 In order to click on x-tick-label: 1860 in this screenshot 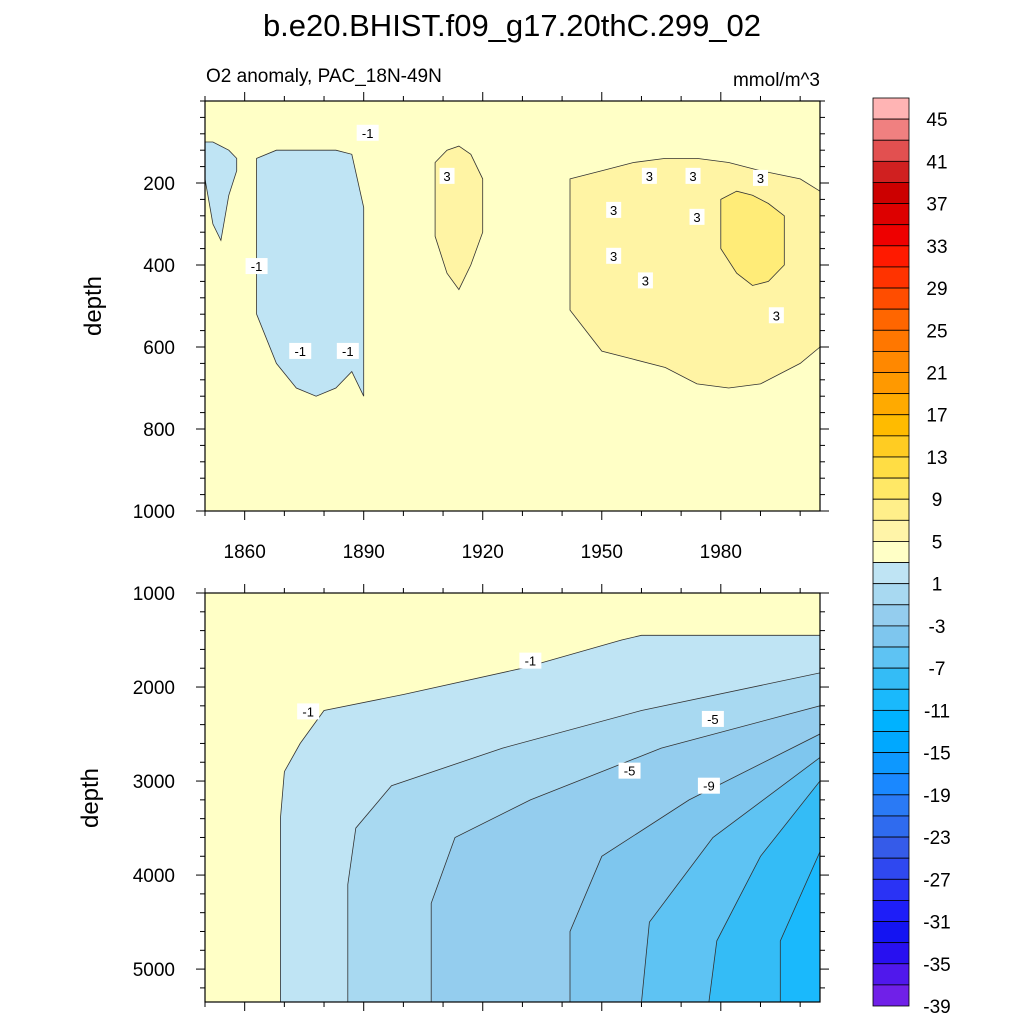, I will do `click(245, 552)`.